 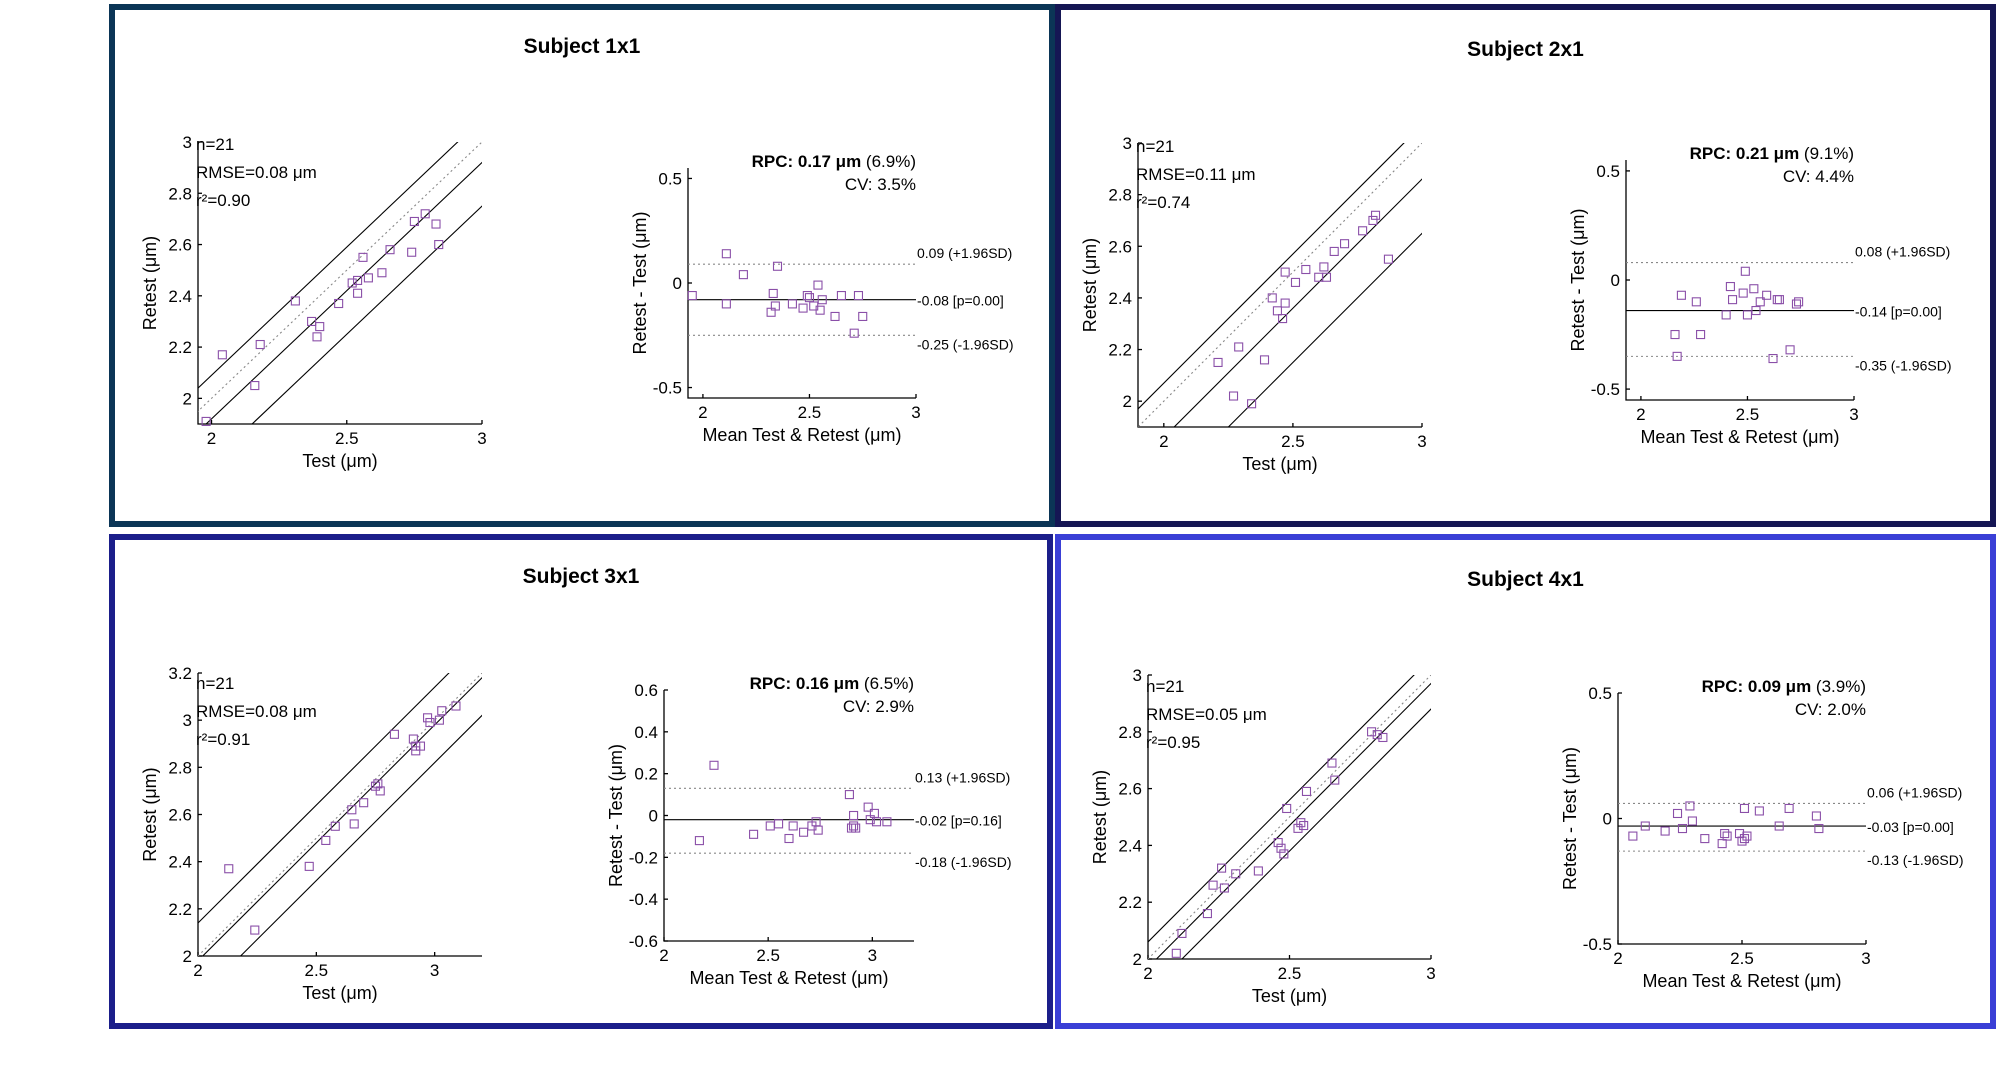 What do you see at coordinates (1324, 329) in the screenshot?
I see `lower-band-line` at bounding box center [1324, 329].